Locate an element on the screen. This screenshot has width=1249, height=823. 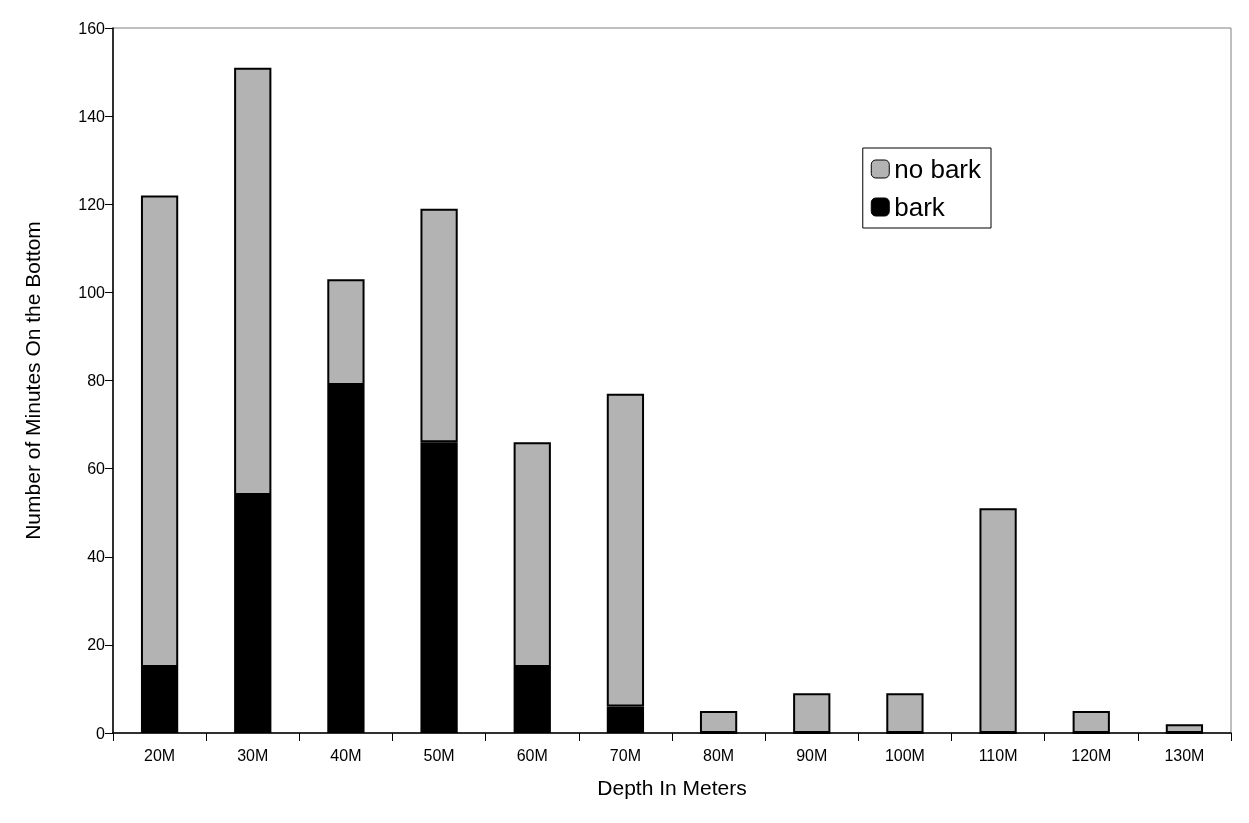
x-tick-label: 50M is located at coordinates (439, 755).